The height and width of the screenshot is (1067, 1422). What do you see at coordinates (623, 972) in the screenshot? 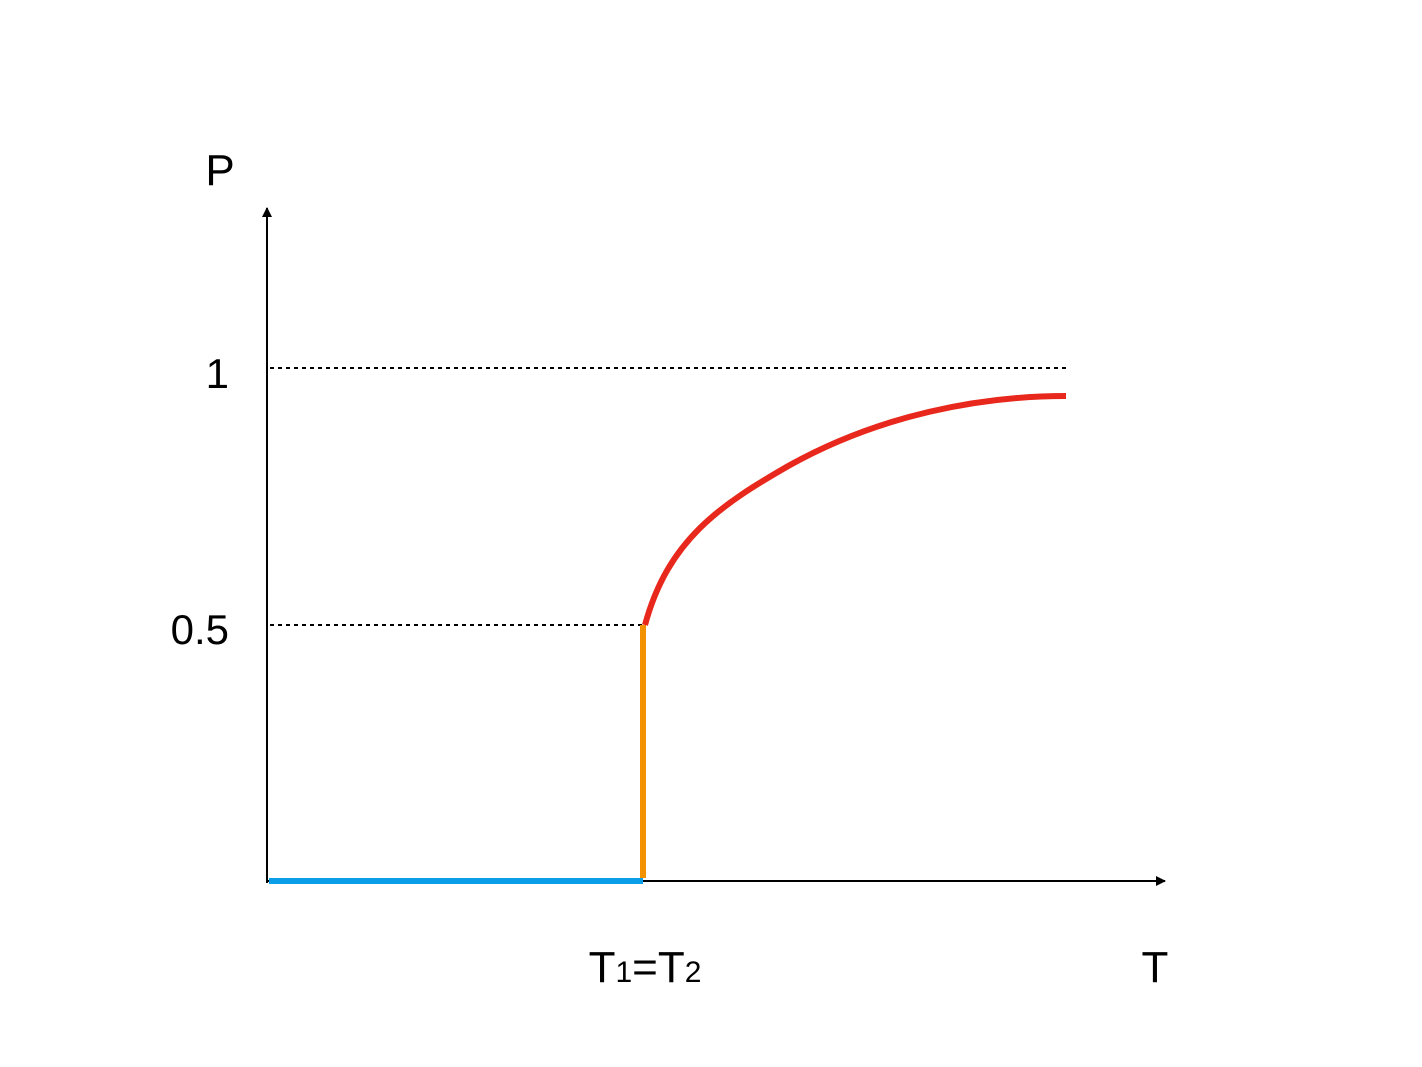
I see `label-subscript: 1` at bounding box center [623, 972].